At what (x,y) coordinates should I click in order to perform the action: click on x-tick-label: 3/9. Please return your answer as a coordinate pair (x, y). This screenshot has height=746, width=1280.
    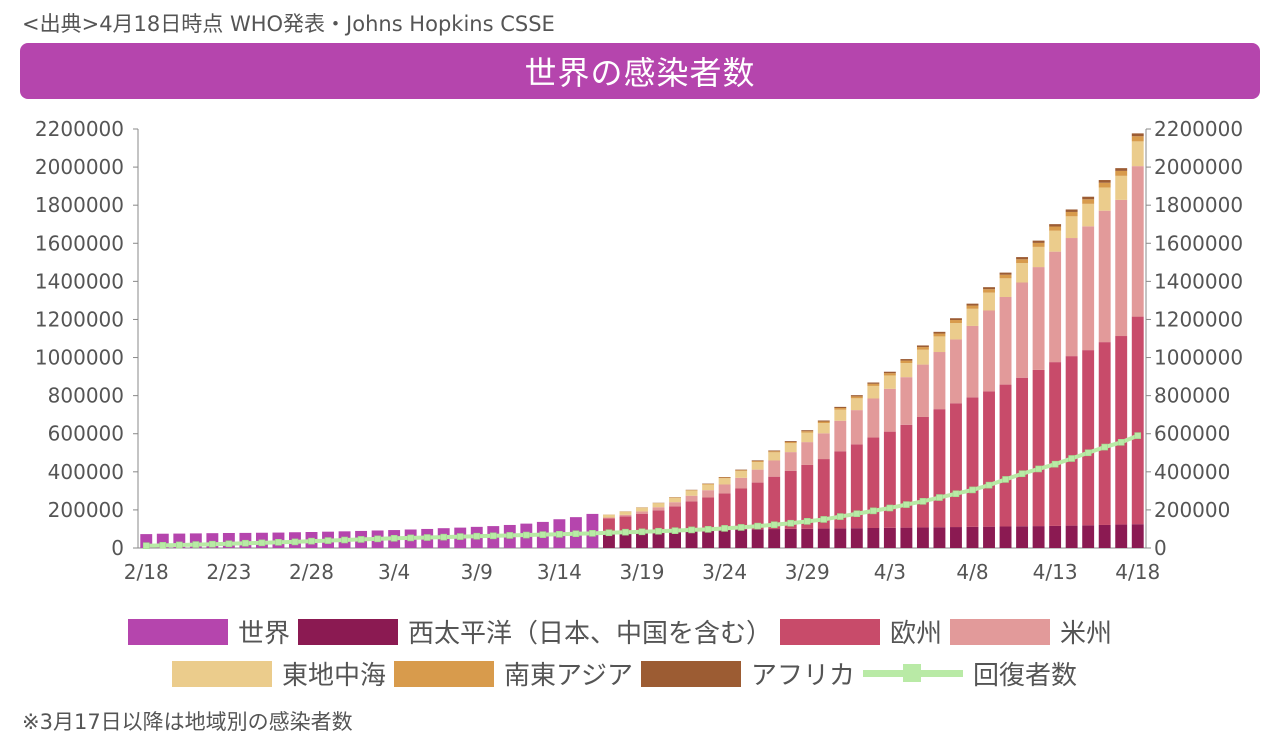
    Looking at the image, I should click on (477, 572).